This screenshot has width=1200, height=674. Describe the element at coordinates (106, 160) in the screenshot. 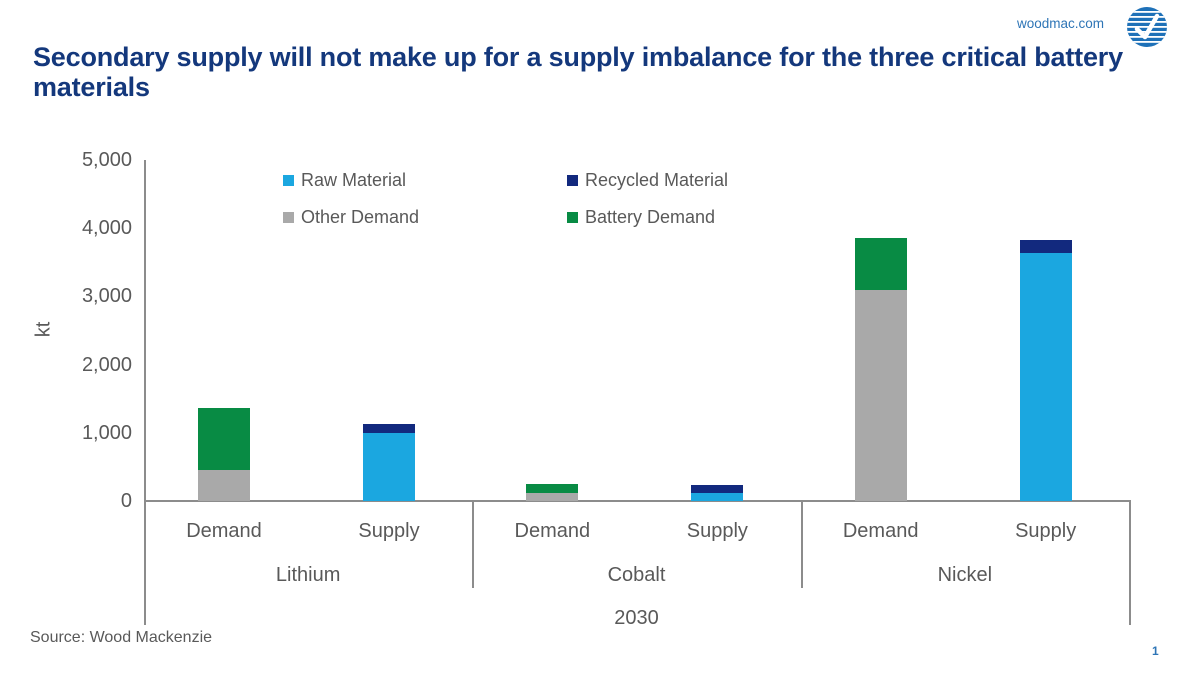

I see `y-tick-label: 5,000` at that location.